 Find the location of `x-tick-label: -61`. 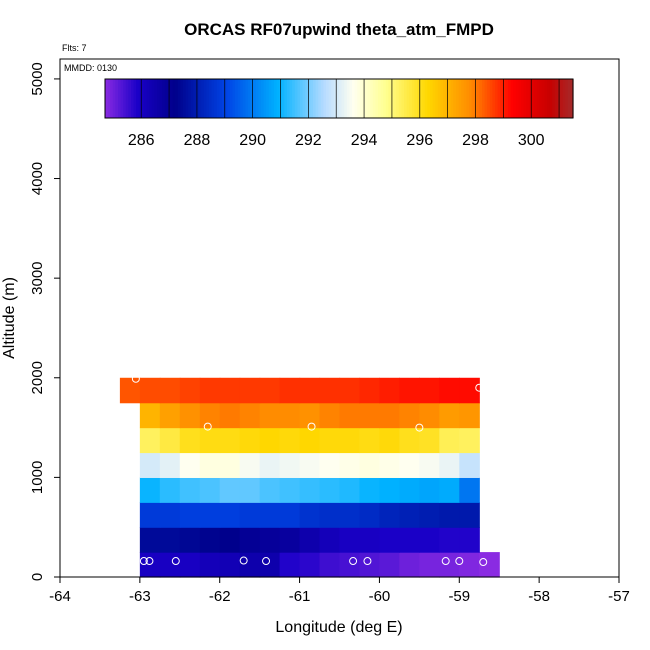

x-tick-label: -61 is located at coordinates (300, 596).